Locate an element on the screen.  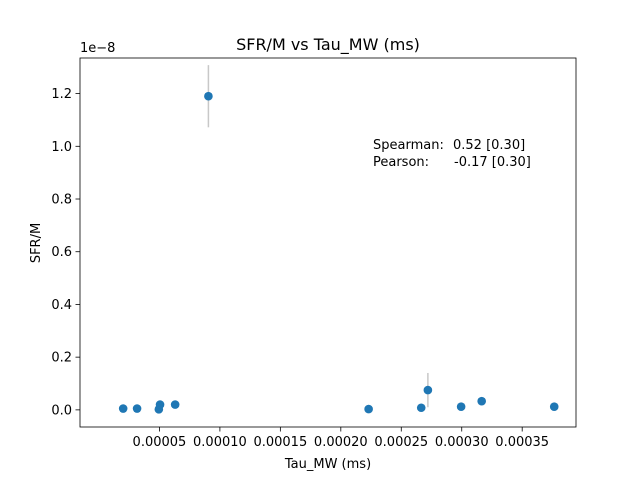
y-offset-text: 1e−8 is located at coordinates (97, 48).